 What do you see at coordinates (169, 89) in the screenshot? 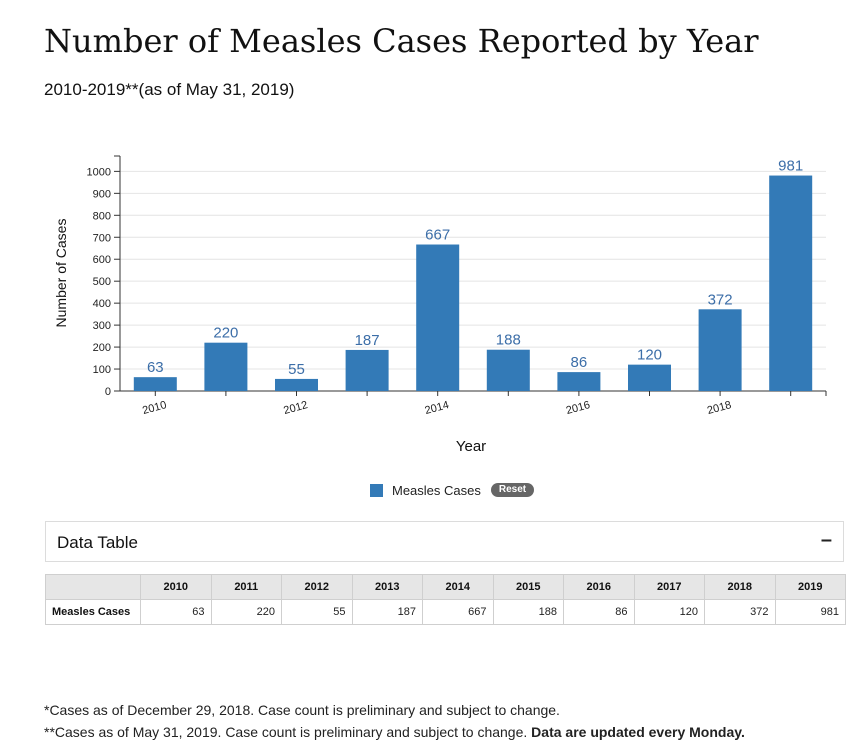
I see `page-subtitle: 2010-2019**(as of May 31, 2019)` at bounding box center [169, 89].